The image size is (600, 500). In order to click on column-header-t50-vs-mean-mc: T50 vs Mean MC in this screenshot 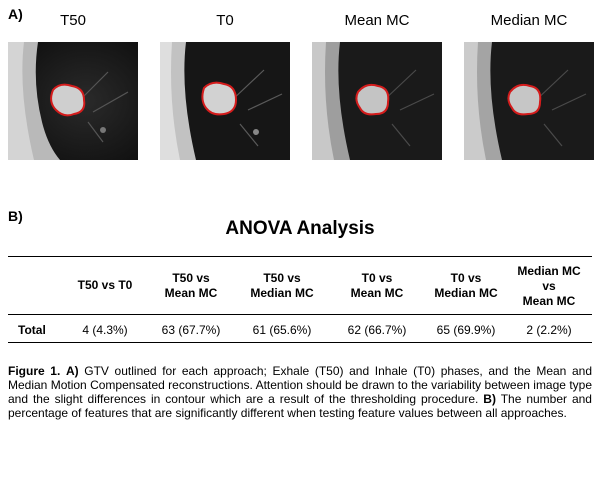, I will do `click(191, 286)`.